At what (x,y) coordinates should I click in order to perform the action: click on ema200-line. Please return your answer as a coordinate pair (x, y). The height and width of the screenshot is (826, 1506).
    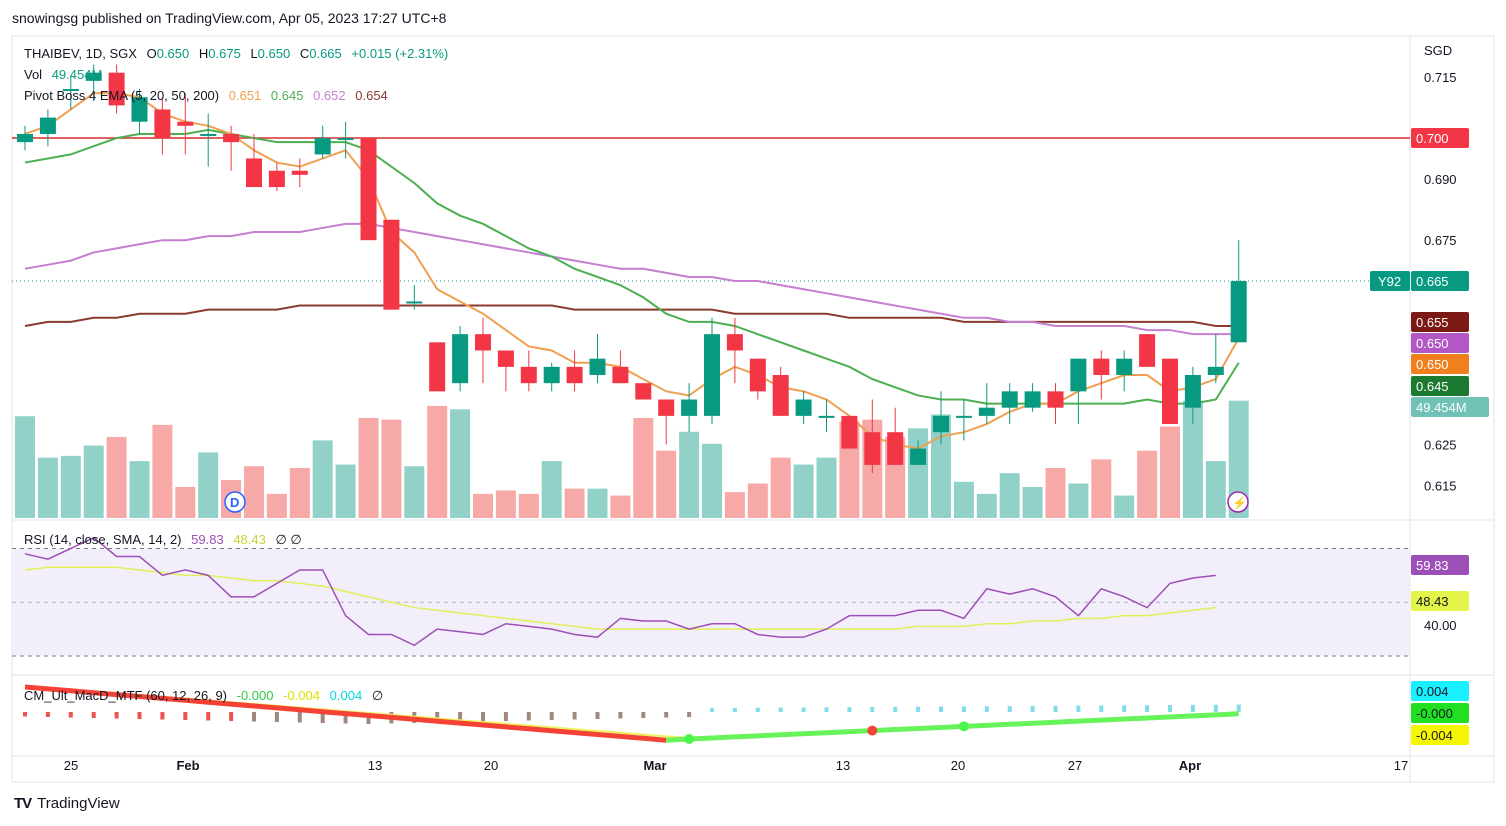
    Looking at the image, I should click on (631, 315).